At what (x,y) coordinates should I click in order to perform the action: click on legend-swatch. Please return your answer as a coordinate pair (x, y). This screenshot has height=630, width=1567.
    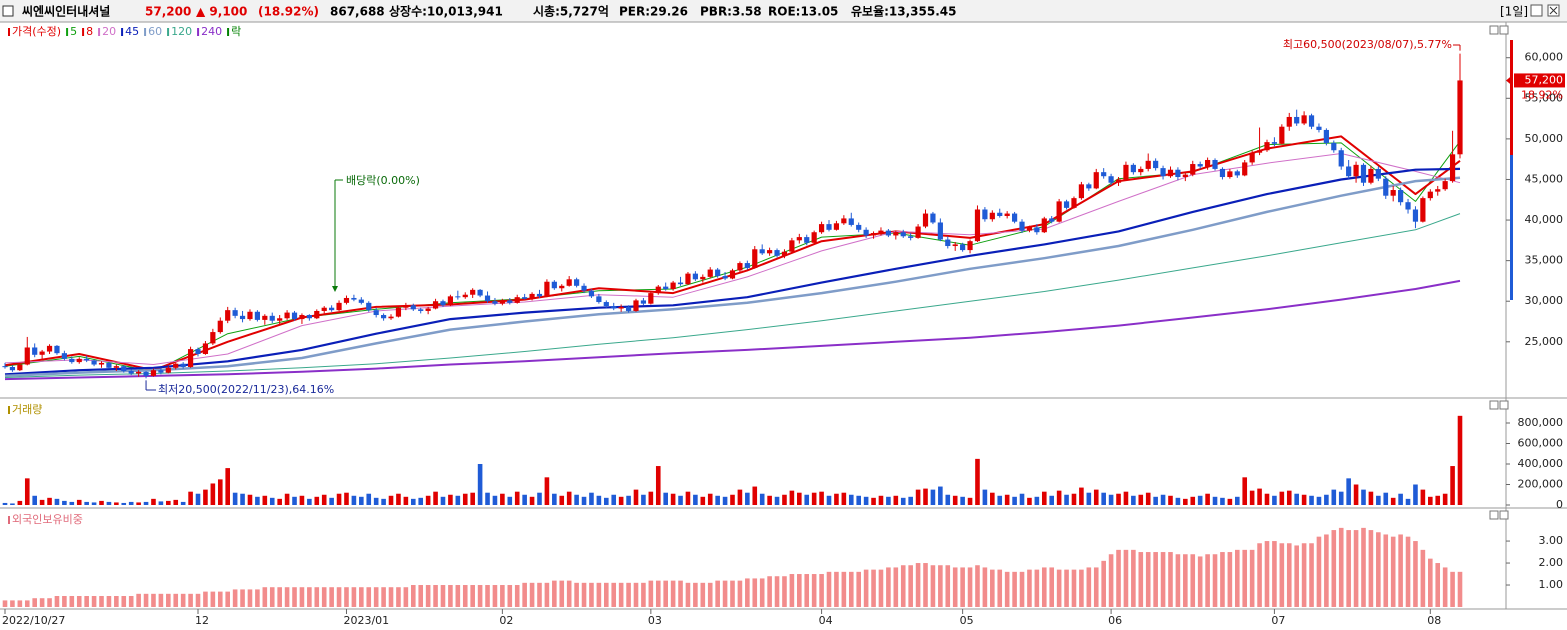
    Looking at the image, I should click on (198, 32).